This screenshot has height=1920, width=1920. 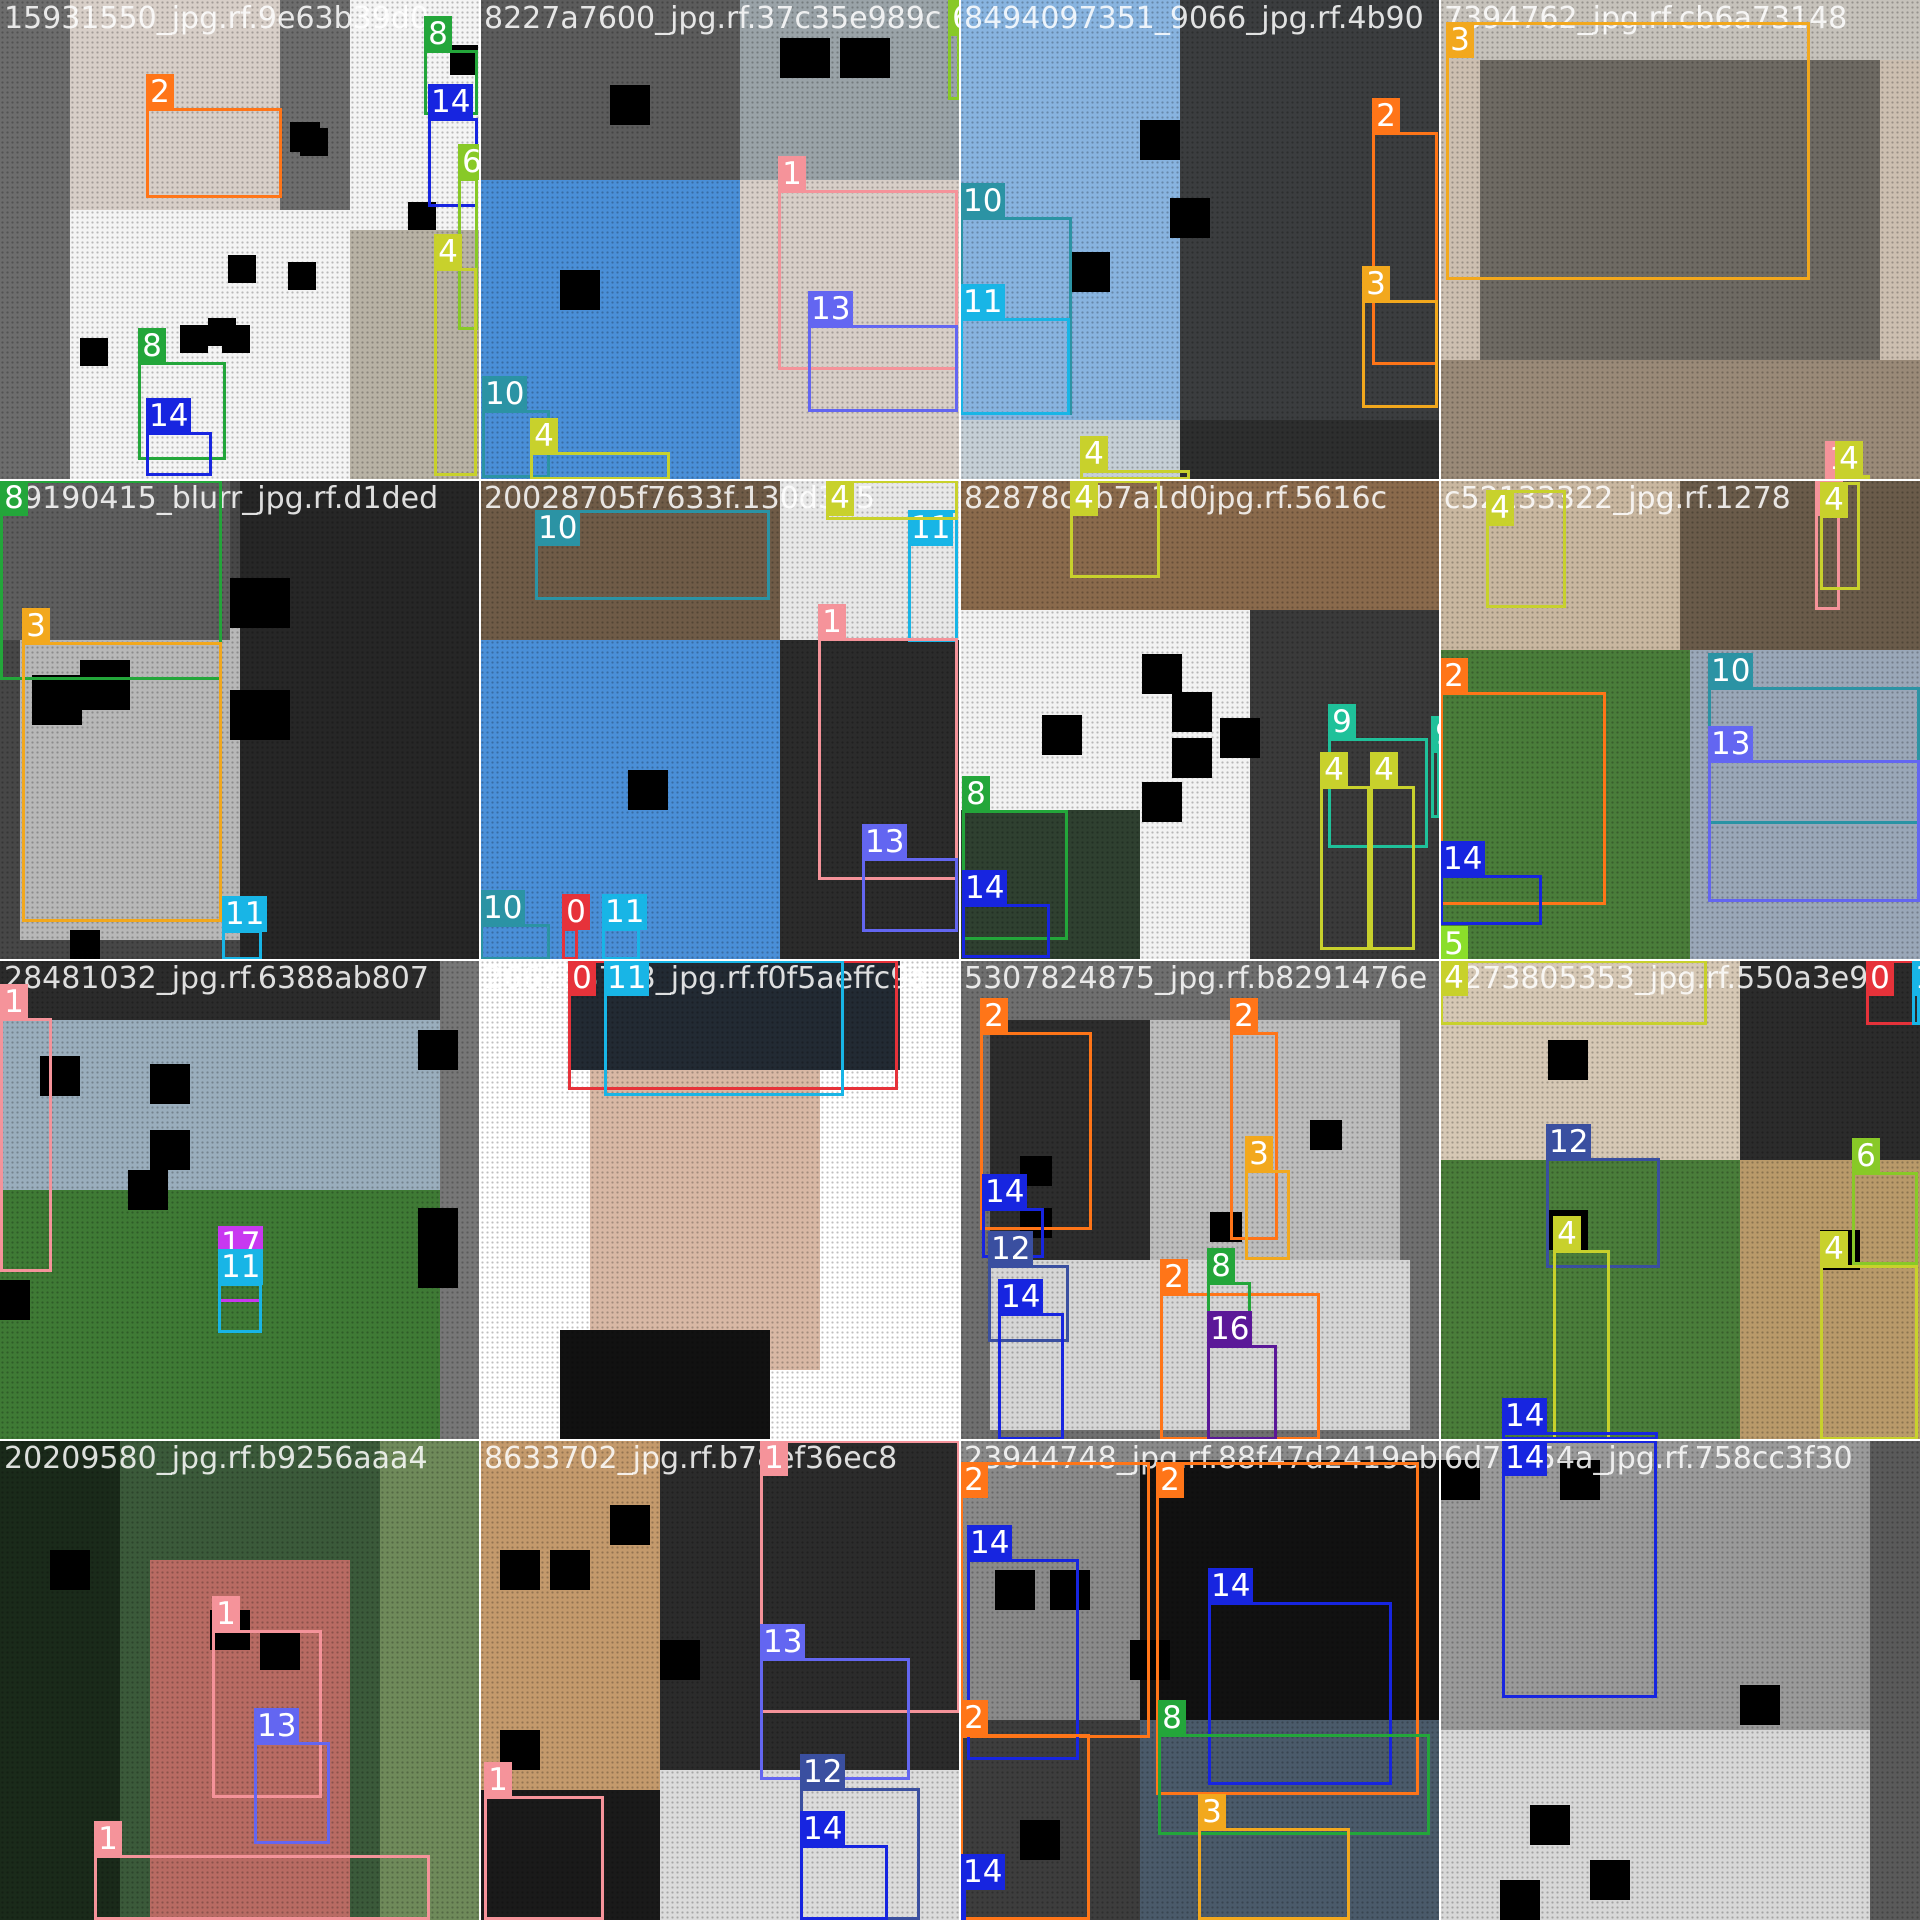 What do you see at coordinates (835, 1702) in the screenshot?
I see `detection-box-class-13: 13` at bounding box center [835, 1702].